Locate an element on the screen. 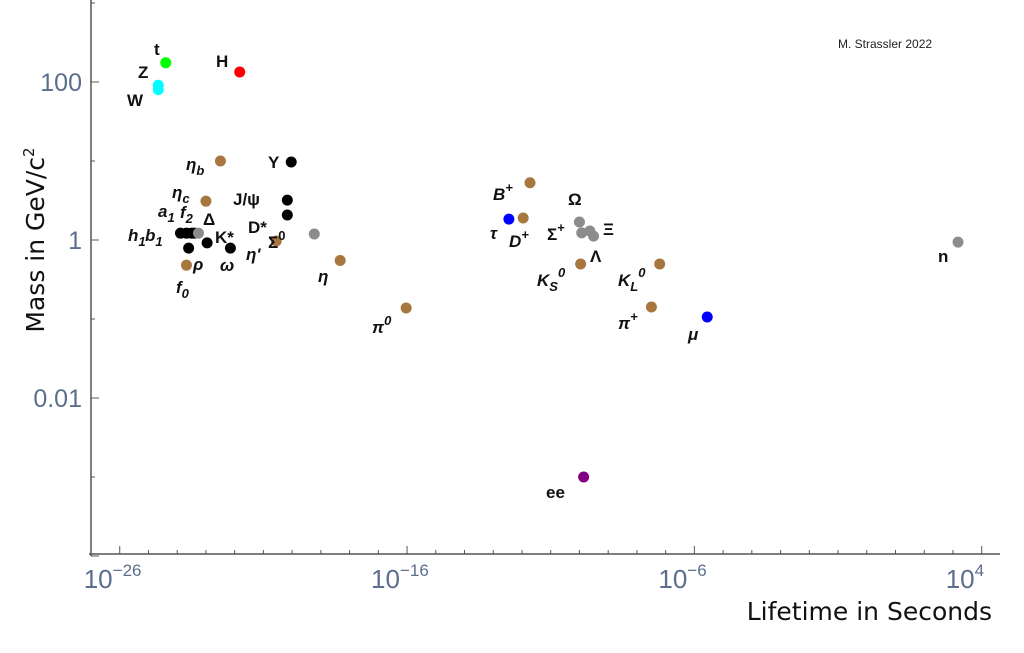 The image size is (1024, 653). point-label: J/ψ is located at coordinates (246, 199).